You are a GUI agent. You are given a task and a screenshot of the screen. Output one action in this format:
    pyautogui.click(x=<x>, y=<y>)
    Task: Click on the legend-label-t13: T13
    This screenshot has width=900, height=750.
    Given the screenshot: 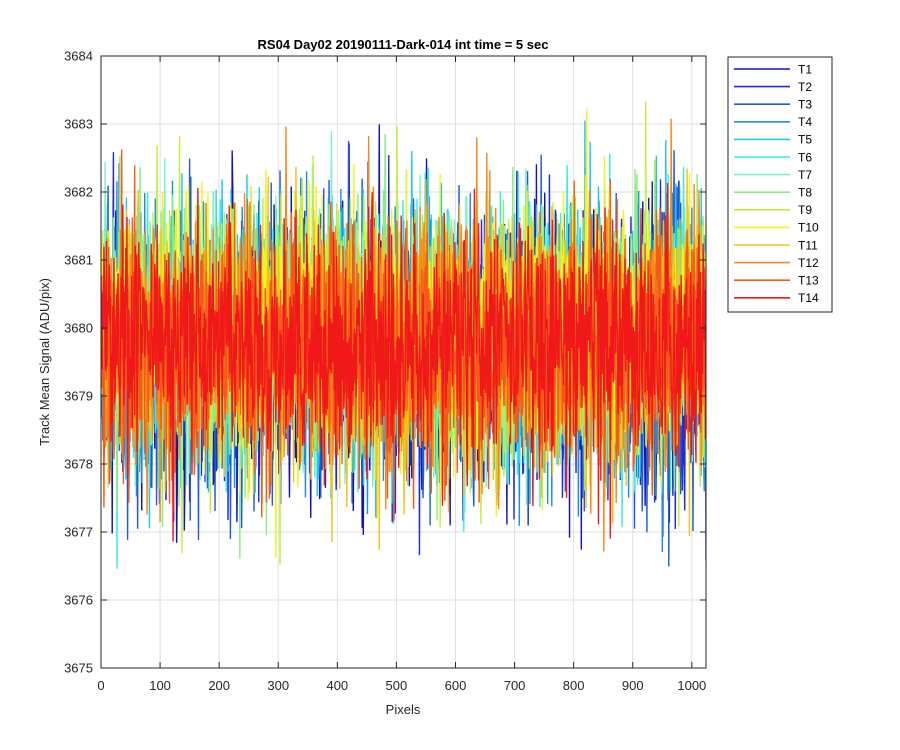 What is the action you would take?
    pyautogui.click(x=808, y=281)
    